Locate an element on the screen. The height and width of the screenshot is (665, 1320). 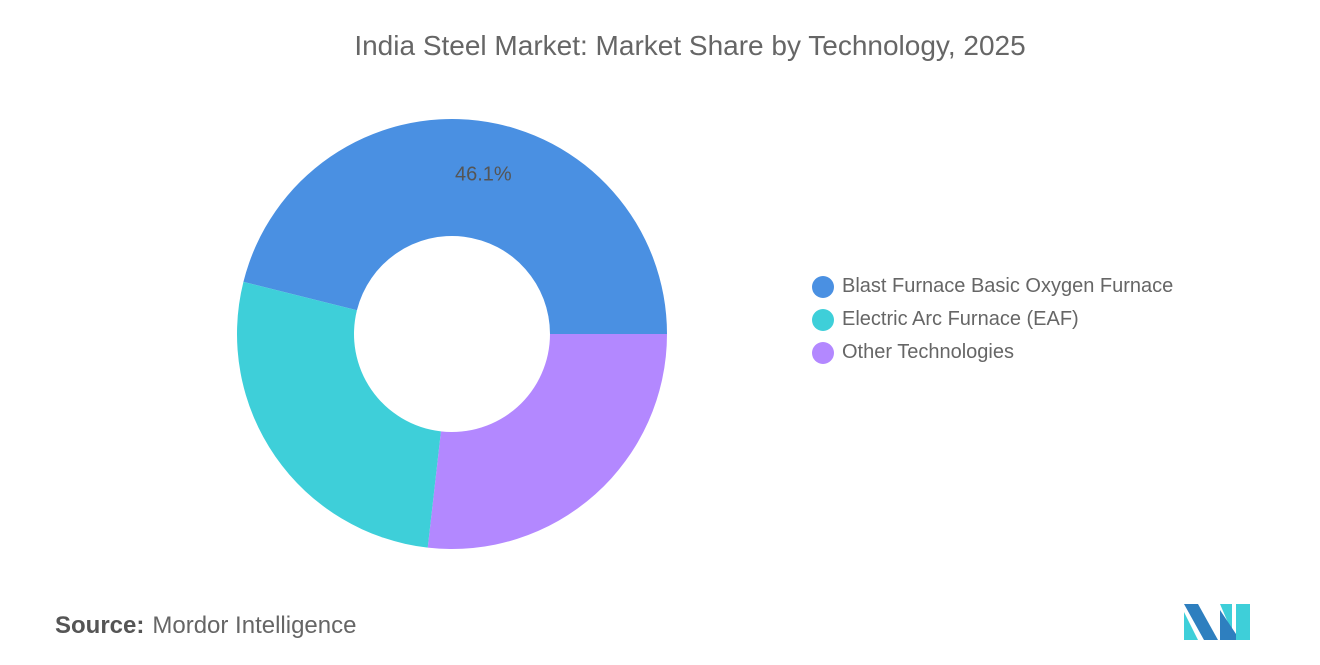
legend-label: Other Technologies is located at coordinates (928, 352).